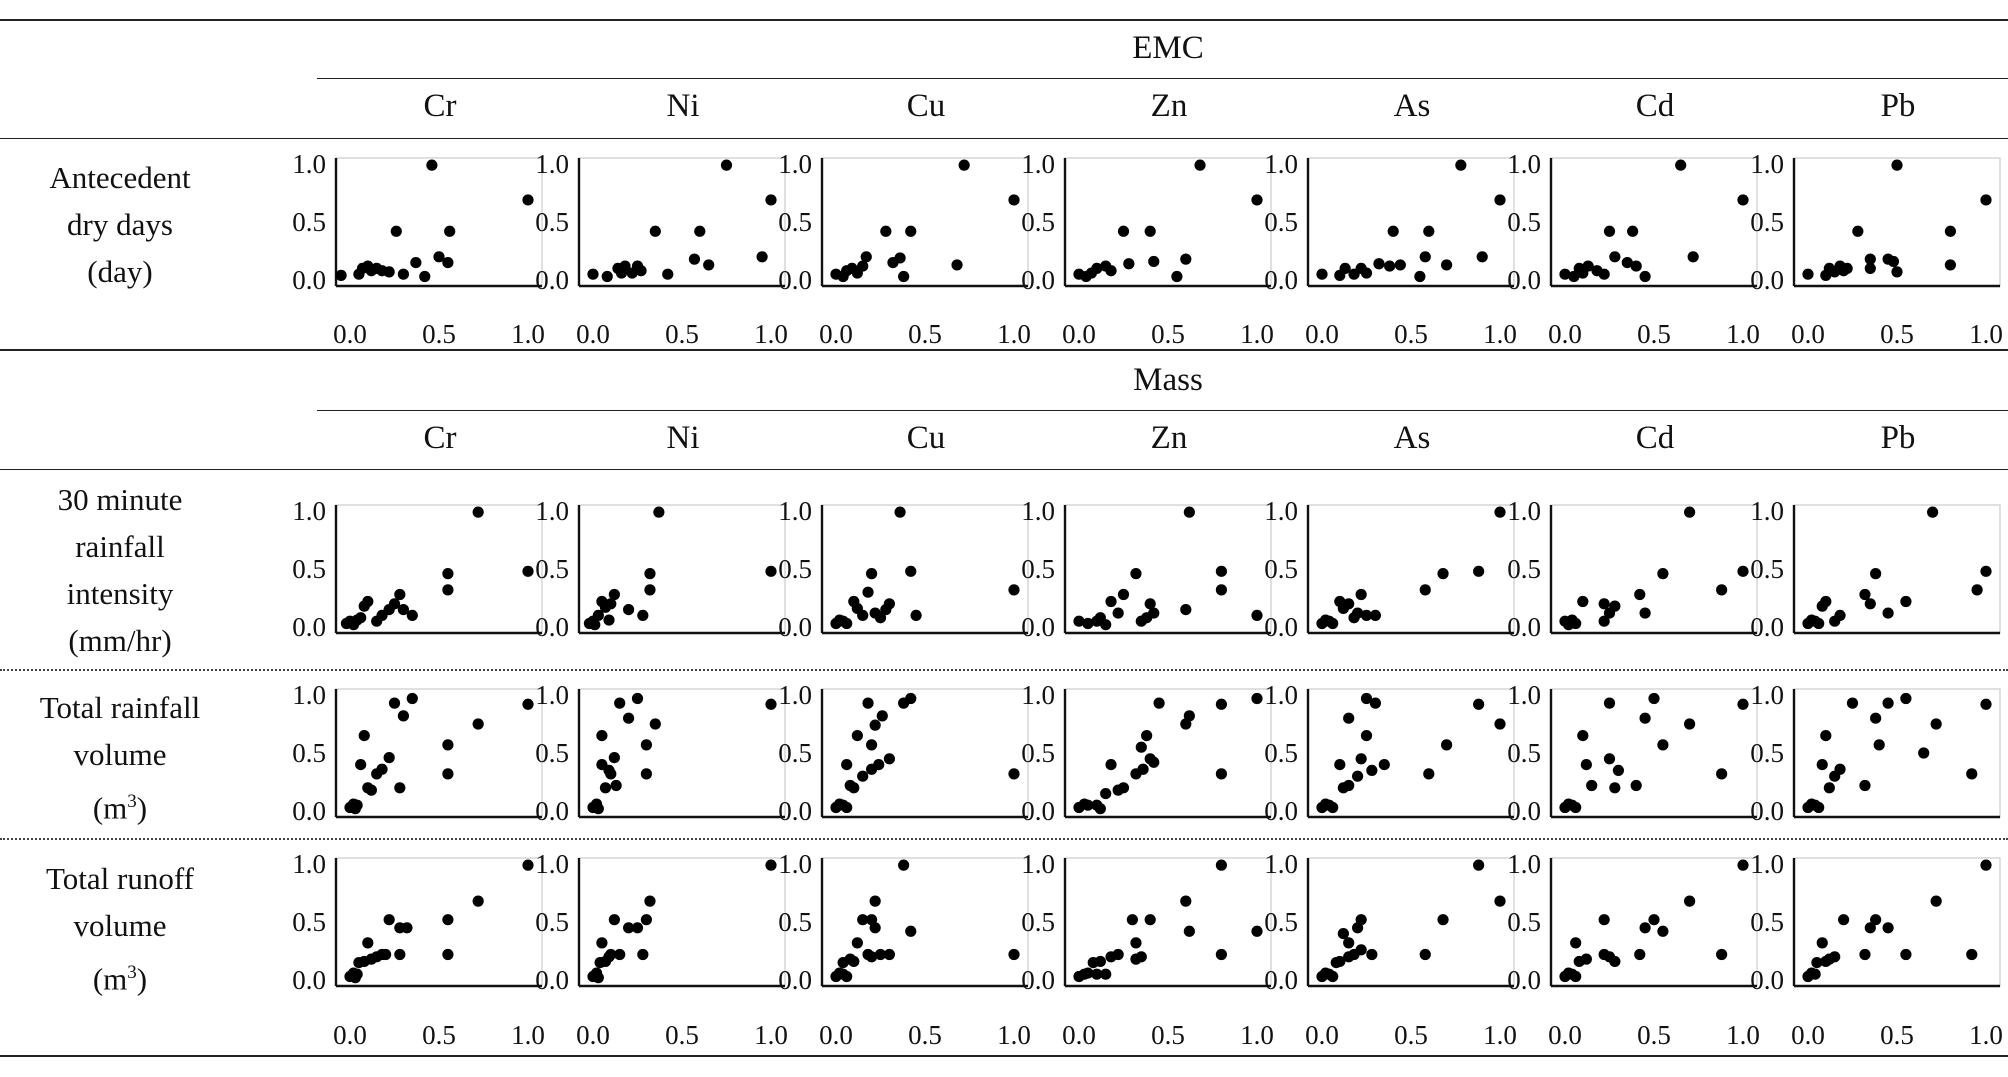 The width and height of the screenshot is (2008, 1077). What do you see at coordinates (1655, 106) in the screenshot?
I see `emc-header-cd: Cd` at bounding box center [1655, 106].